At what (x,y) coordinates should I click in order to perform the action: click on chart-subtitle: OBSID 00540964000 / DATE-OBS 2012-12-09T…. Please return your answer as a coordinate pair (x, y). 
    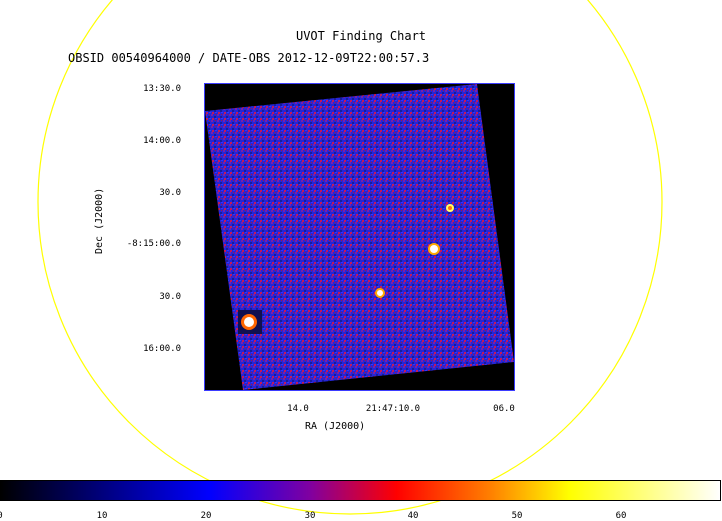
    Looking at the image, I should click on (249, 58).